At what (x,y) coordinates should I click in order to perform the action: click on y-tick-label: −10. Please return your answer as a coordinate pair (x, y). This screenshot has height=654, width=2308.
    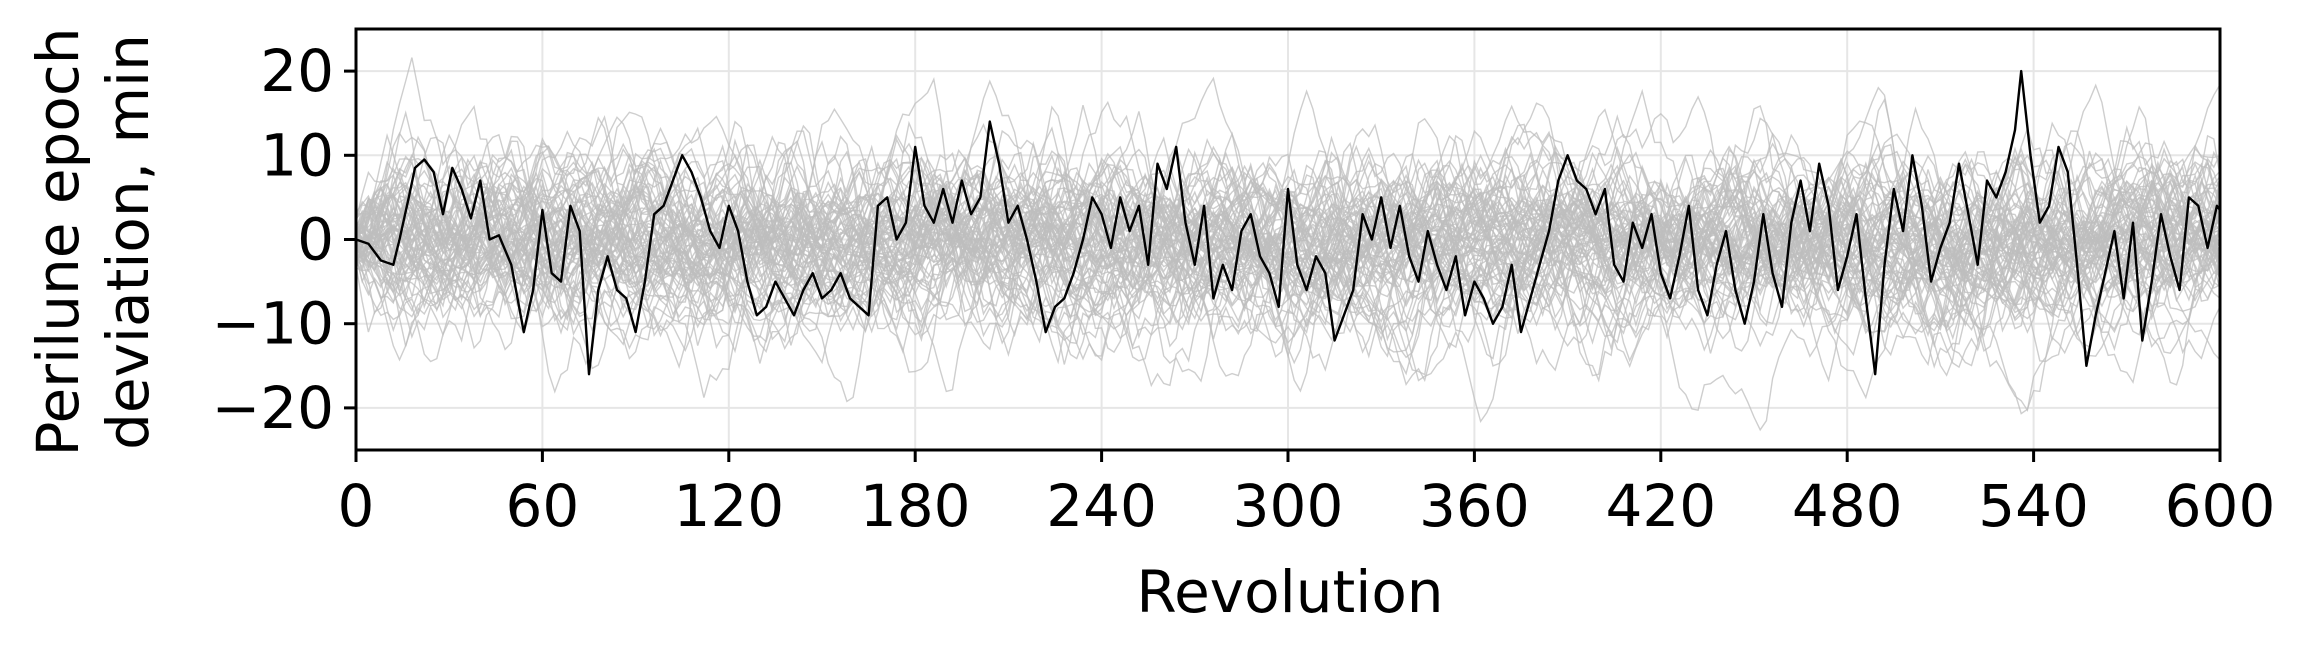
    Looking at the image, I should click on (273, 324).